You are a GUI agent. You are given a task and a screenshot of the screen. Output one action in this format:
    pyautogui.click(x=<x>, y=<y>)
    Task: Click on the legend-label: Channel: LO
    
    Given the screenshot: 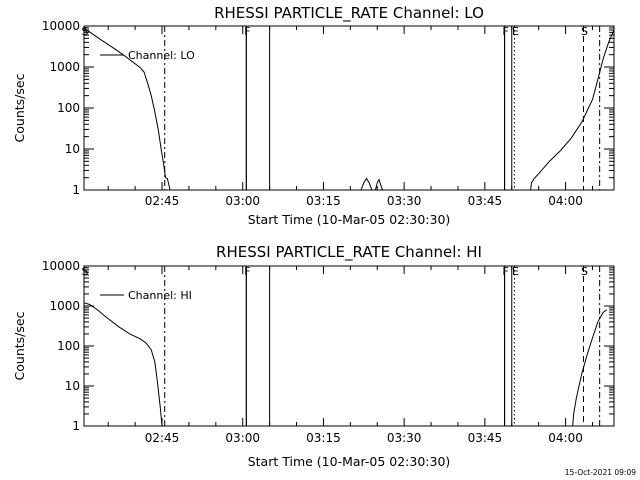 What is the action you would take?
    pyautogui.click(x=161, y=55)
    